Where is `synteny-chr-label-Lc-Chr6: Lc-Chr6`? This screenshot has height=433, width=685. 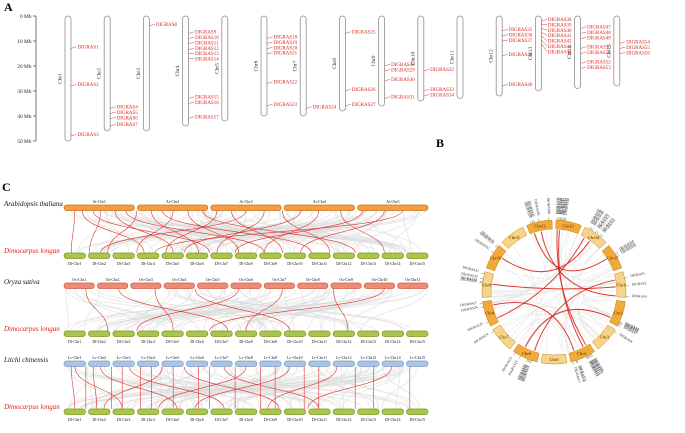 synteny-chr-label-Lc-Chr6: Lc-Chr6 is located at coordinates (197, 357).